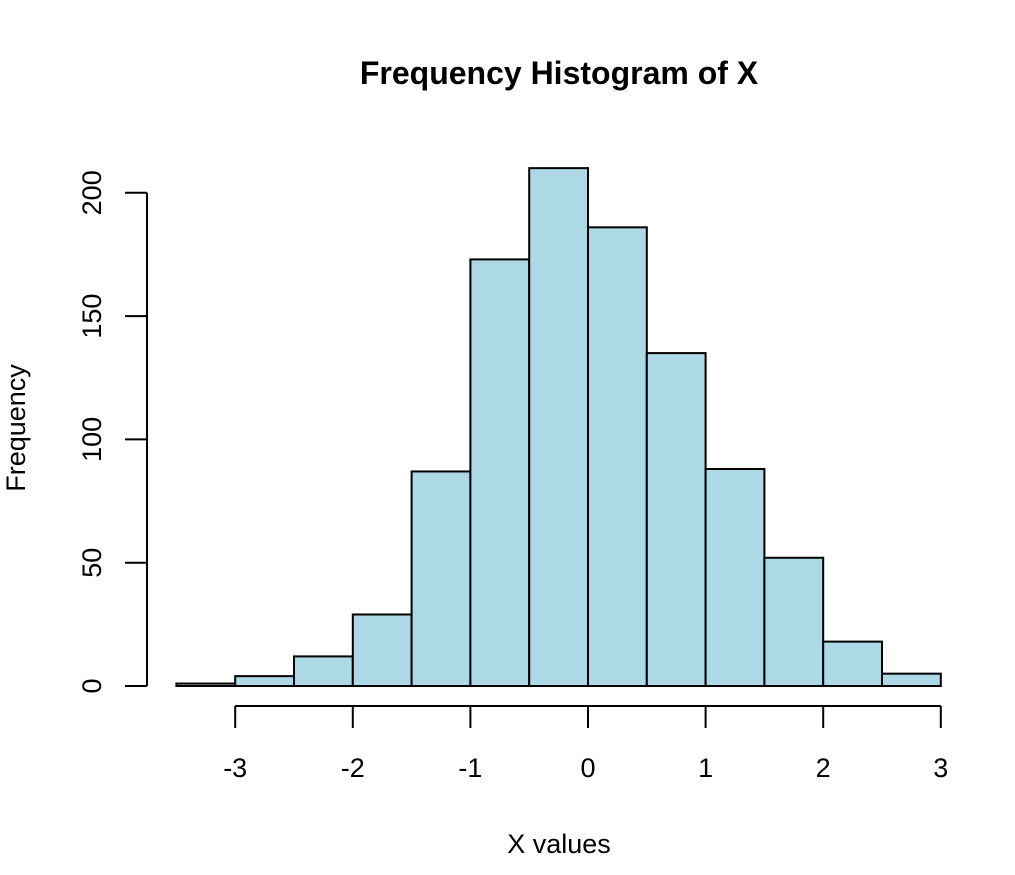  I want to click on y-axis-label: Frequency, so click(16, 428).